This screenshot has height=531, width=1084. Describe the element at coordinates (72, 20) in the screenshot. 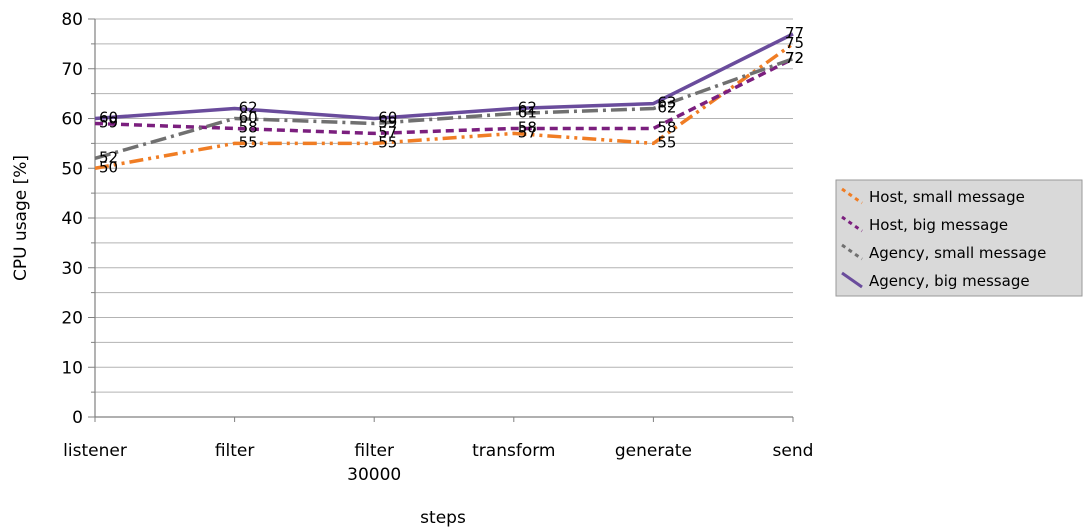

I see `y-tick-label: 80` at that location.